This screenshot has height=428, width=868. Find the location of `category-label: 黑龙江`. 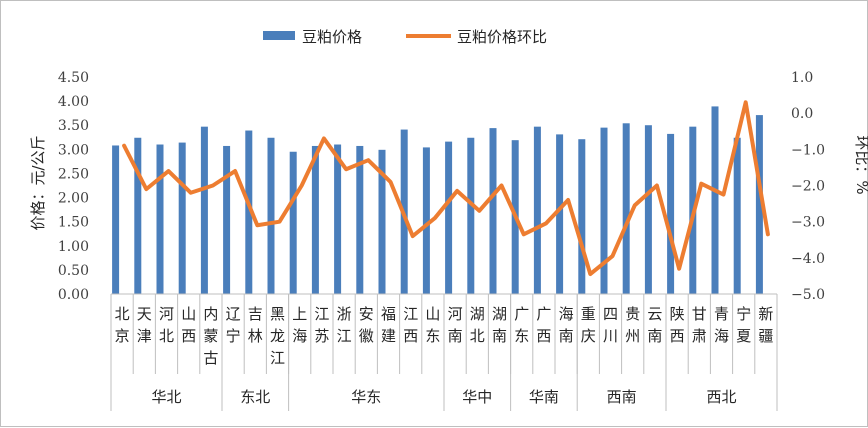

category-label: 黑龙江 is located at coordinates (277, 336).